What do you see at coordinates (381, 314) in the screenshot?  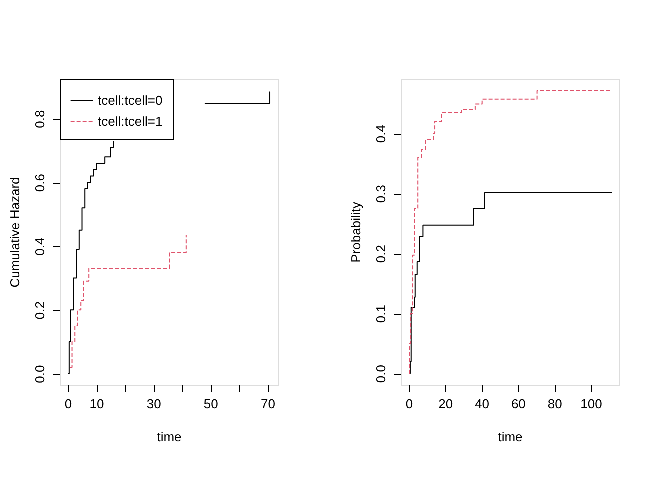 I see `y-tick-label: 0.1` at bounding box center [381, 314].